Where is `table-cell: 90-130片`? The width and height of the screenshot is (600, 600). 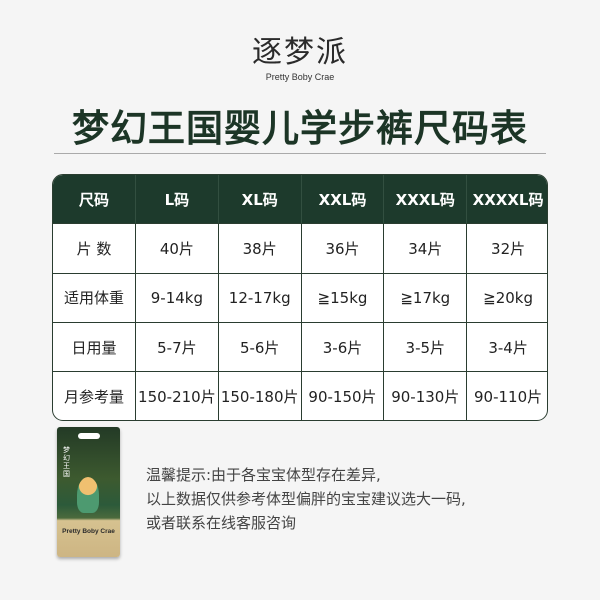
table-cell: 90-130片 is located at coordinates (424, 396).